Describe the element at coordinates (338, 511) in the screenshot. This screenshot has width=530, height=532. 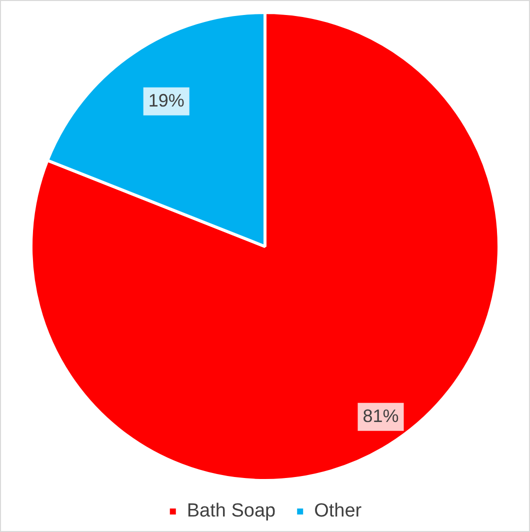
I see `legend-label: Other` at that location.